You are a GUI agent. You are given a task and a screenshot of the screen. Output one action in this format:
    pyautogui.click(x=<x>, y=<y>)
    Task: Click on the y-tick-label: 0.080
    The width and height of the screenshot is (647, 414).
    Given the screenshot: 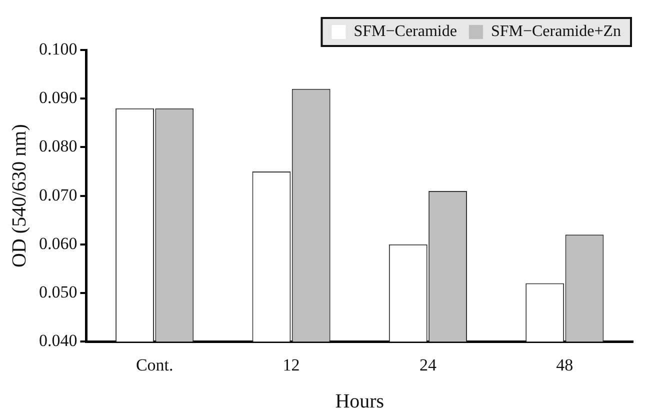 What is the action you would take?
    pyautogui.click(x=58, y=146)
    